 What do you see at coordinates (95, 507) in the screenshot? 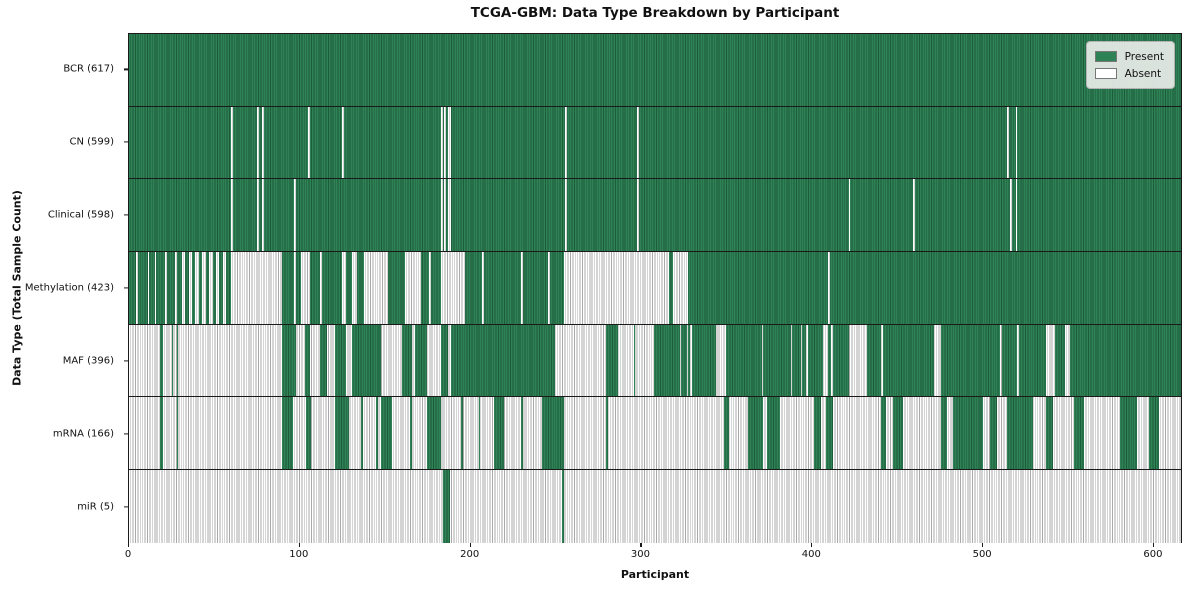
I see `y-tick-label-miR: miR (5)` at bounding box center [95, 507].